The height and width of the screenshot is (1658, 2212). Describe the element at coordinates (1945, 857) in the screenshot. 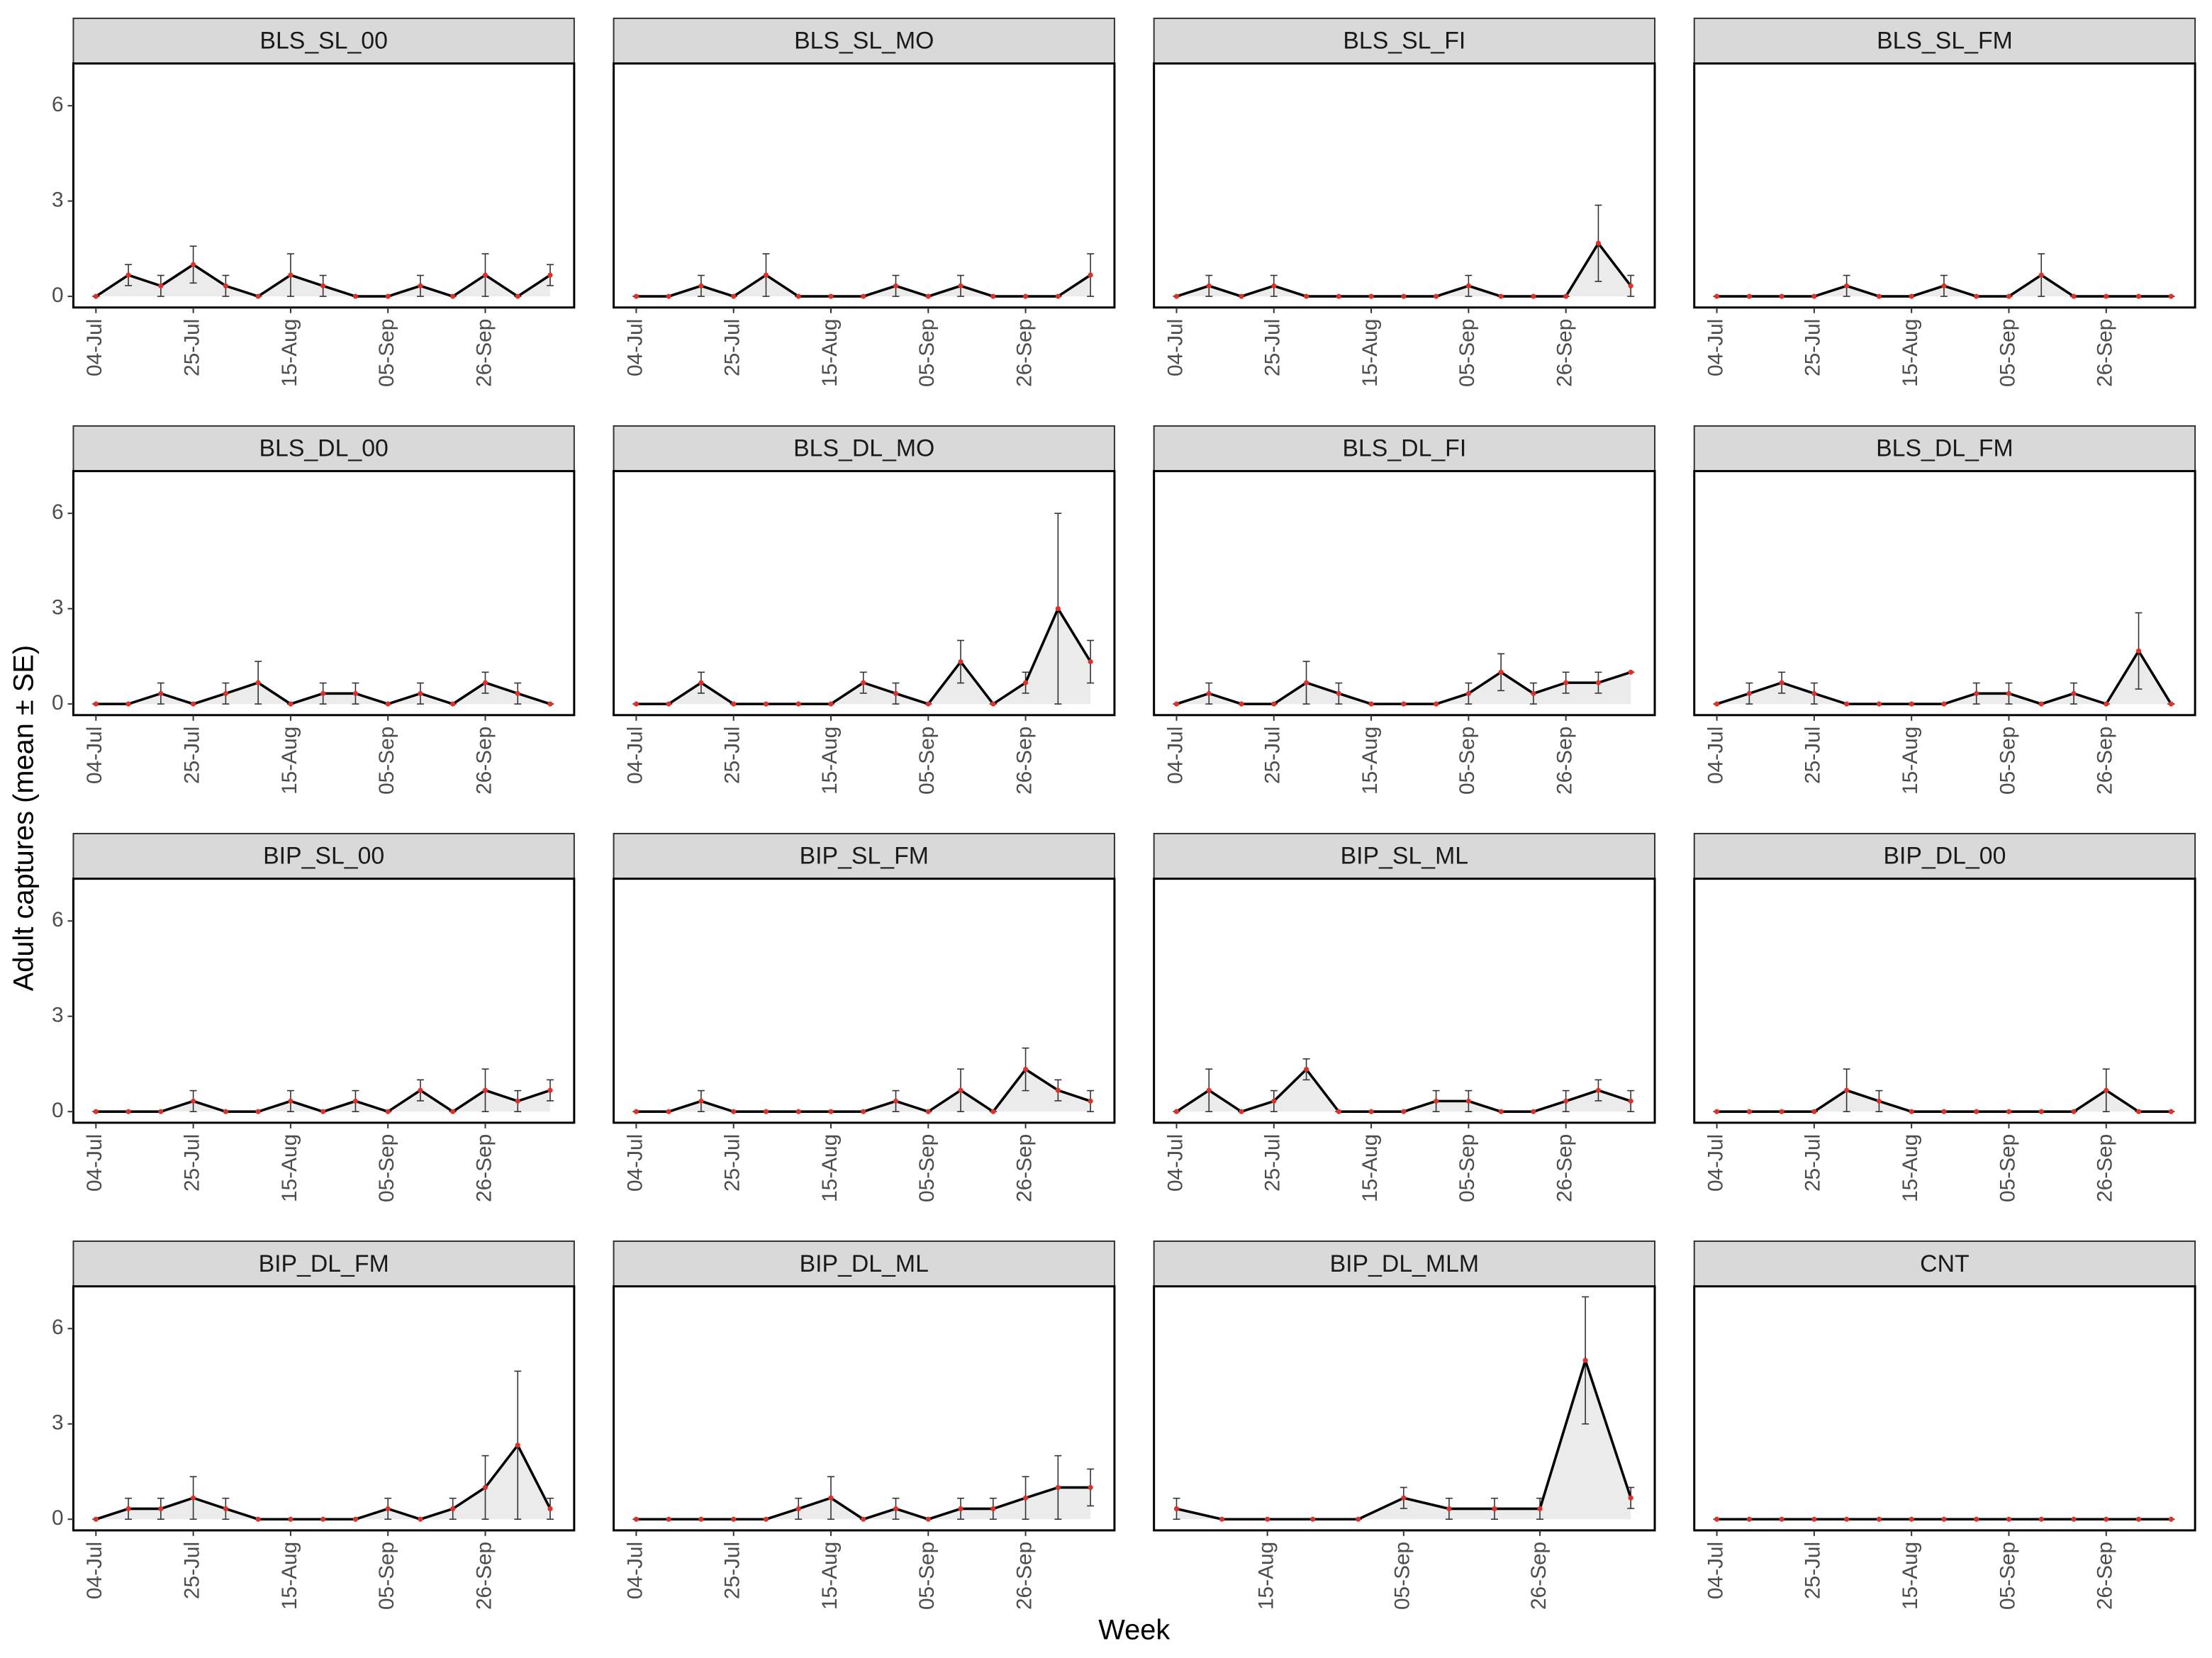

I see `panel-title: BIP_DL_00` at that location.